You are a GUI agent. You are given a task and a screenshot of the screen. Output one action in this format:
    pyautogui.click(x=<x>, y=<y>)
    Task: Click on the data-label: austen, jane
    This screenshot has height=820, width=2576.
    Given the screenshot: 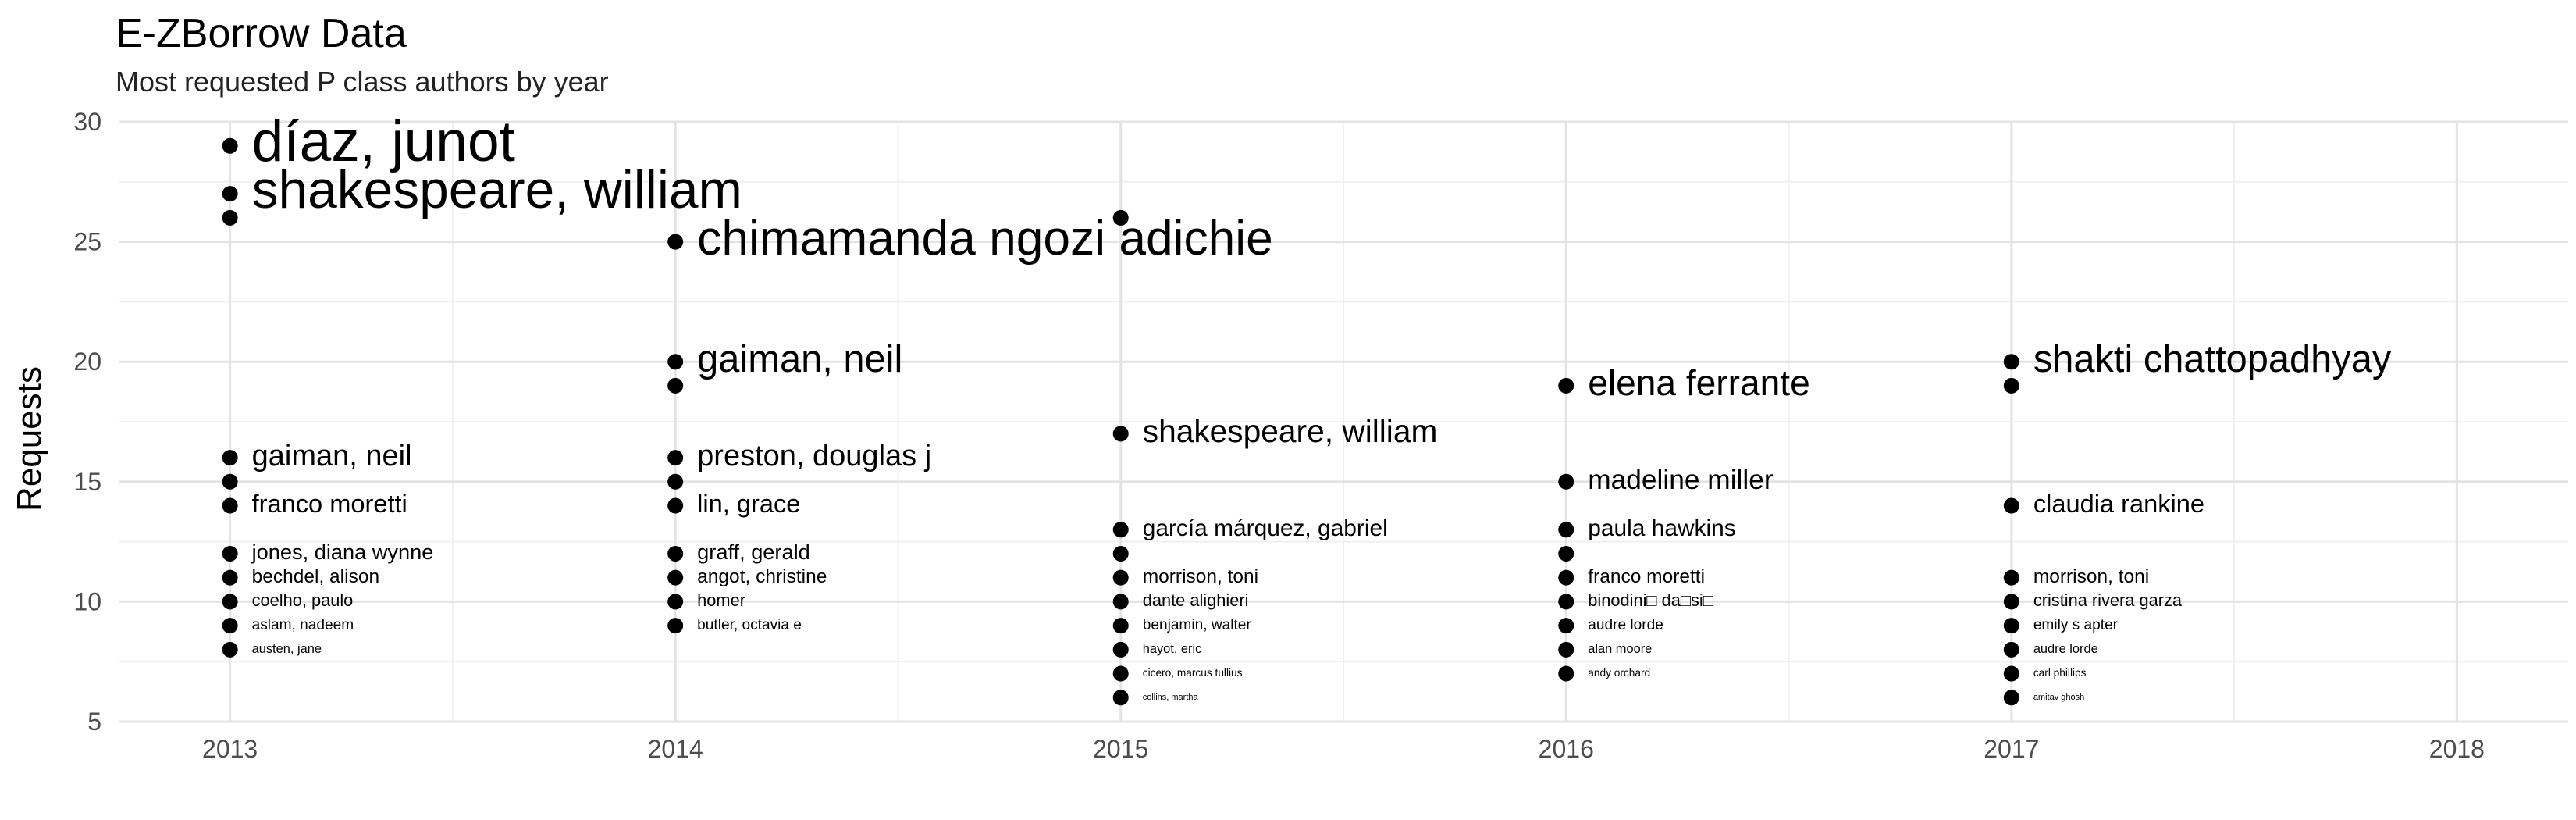 What is the action you would take?
    pyautogui.click(x=287, y=649)
    